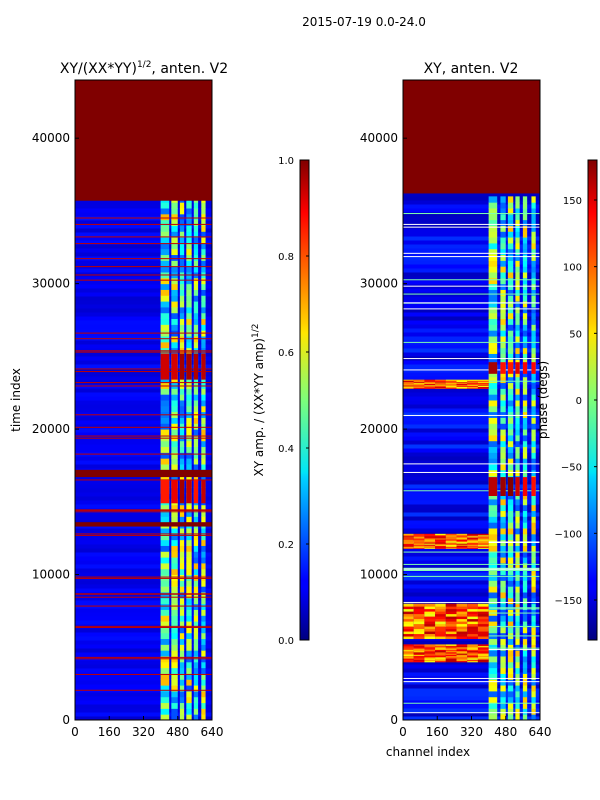 This screenshot has height=800, width=600. I want to click on heatmap-burst, so click(196, 366).